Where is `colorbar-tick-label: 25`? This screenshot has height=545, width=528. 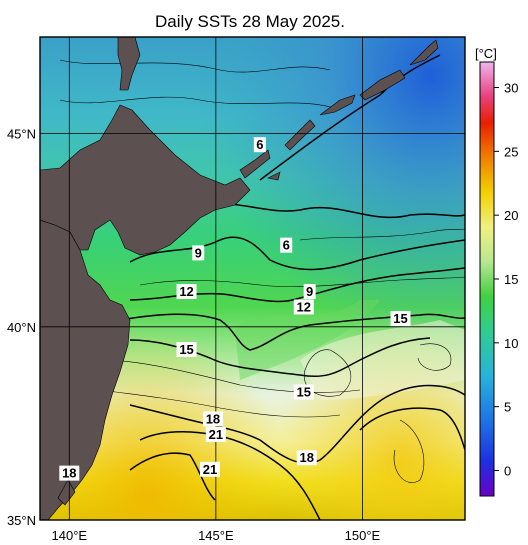 colorbar-tick-label: 25 is located at coordinates (511, 151).